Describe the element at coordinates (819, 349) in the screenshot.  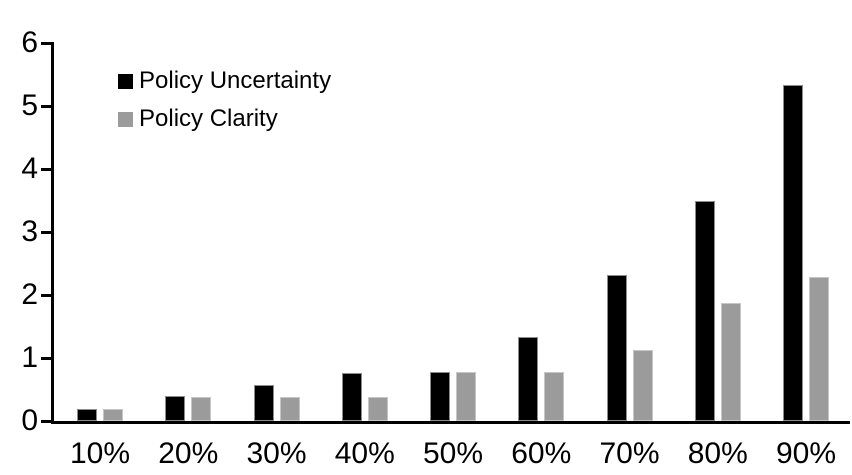
I see `bar-policy-clarity-90%` at that location.